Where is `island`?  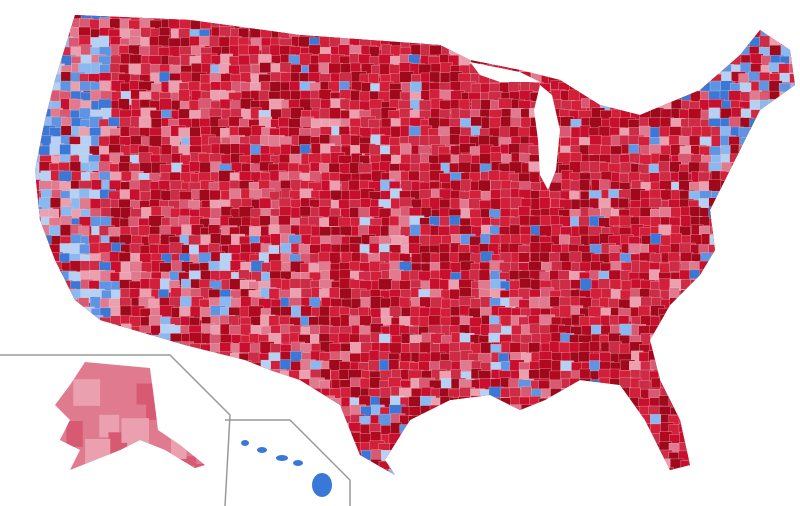
island is located at coordinates (322, 485).